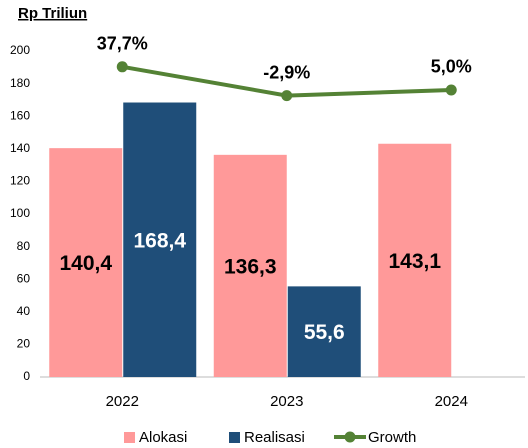 This screenshot has width=528, height=448. Describe the element at coordinates (20, 50) in the screenshot. I see `y-tick-label: 200` at that location.